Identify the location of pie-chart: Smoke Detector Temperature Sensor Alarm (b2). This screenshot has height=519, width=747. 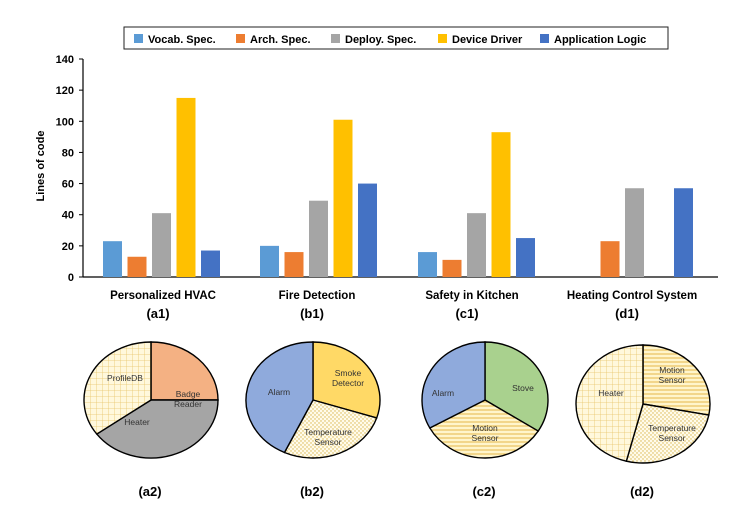
(313, 420).